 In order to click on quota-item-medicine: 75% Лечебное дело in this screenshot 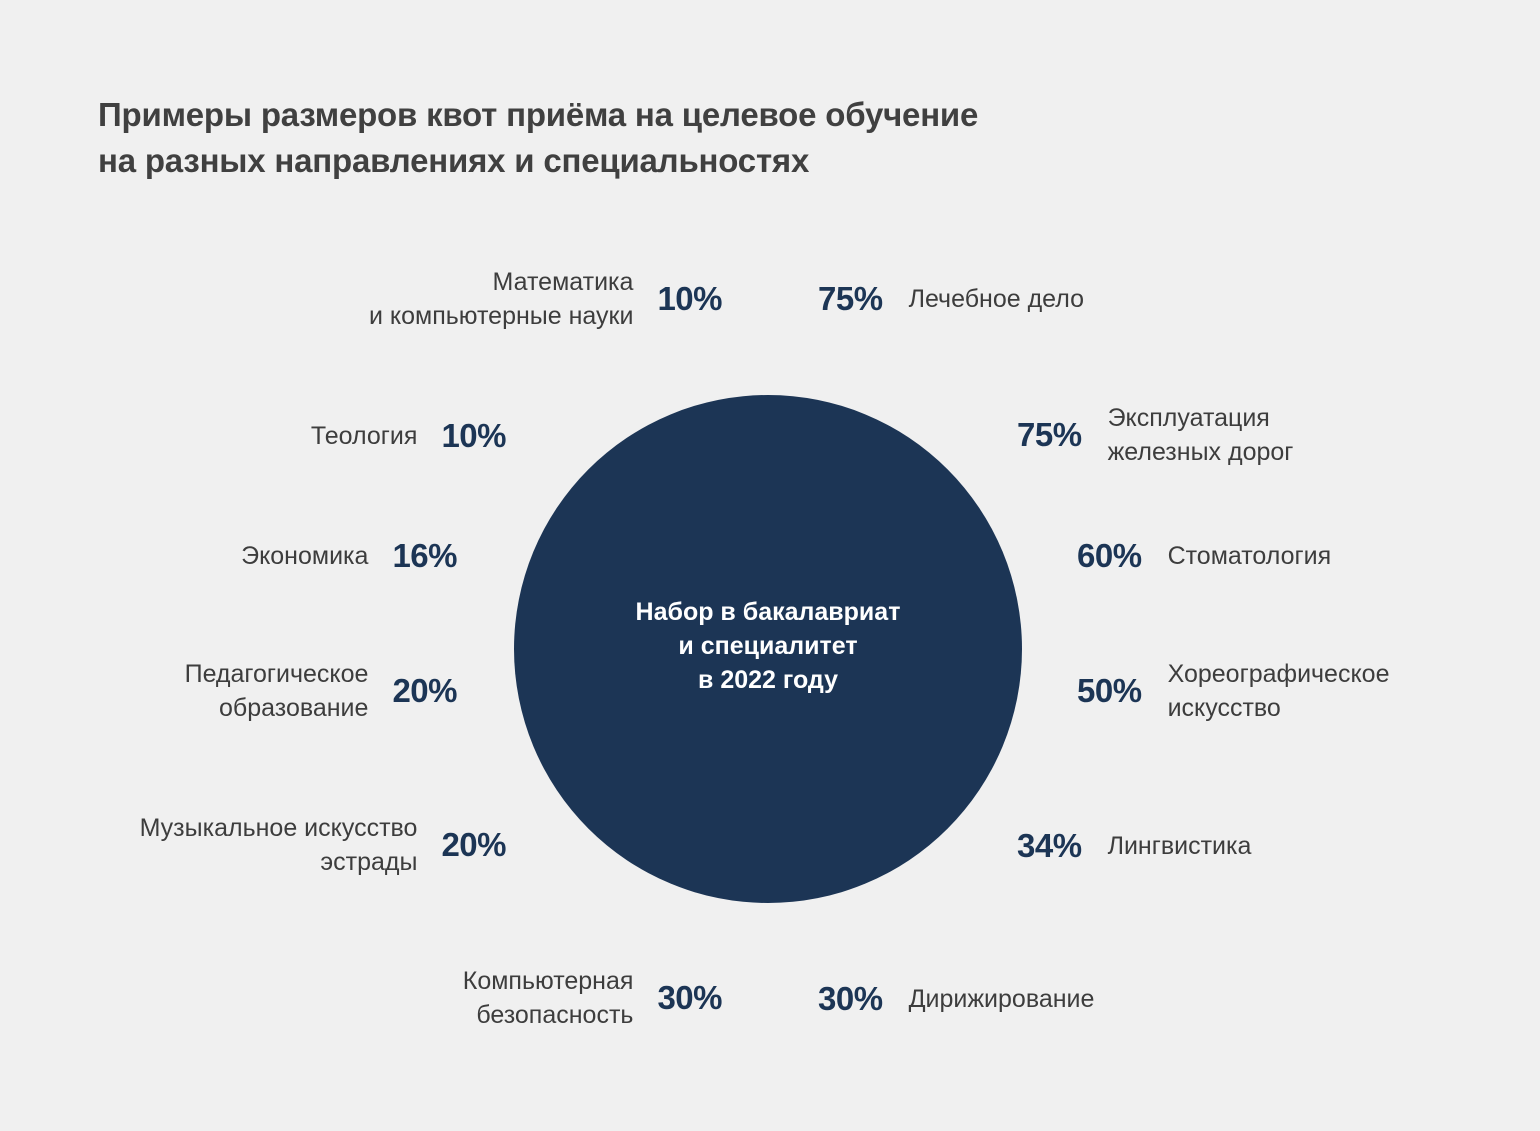, I will do `click(951, 299)`.